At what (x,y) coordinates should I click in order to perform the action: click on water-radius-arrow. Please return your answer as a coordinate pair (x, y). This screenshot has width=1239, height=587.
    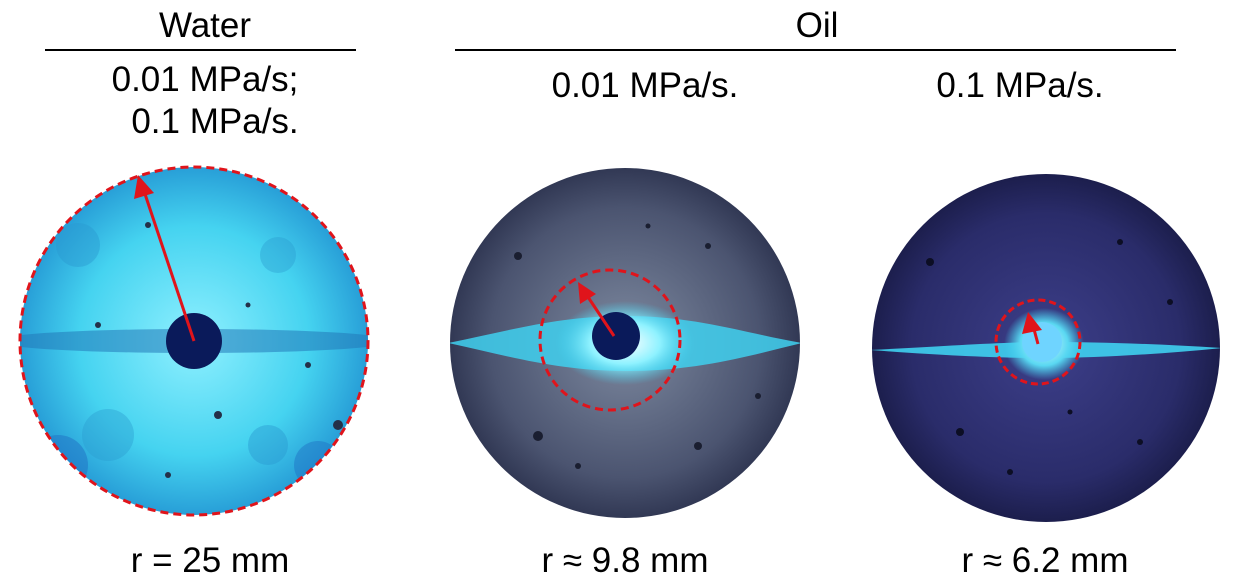
    Looking at the image, I should click on (169, 266).